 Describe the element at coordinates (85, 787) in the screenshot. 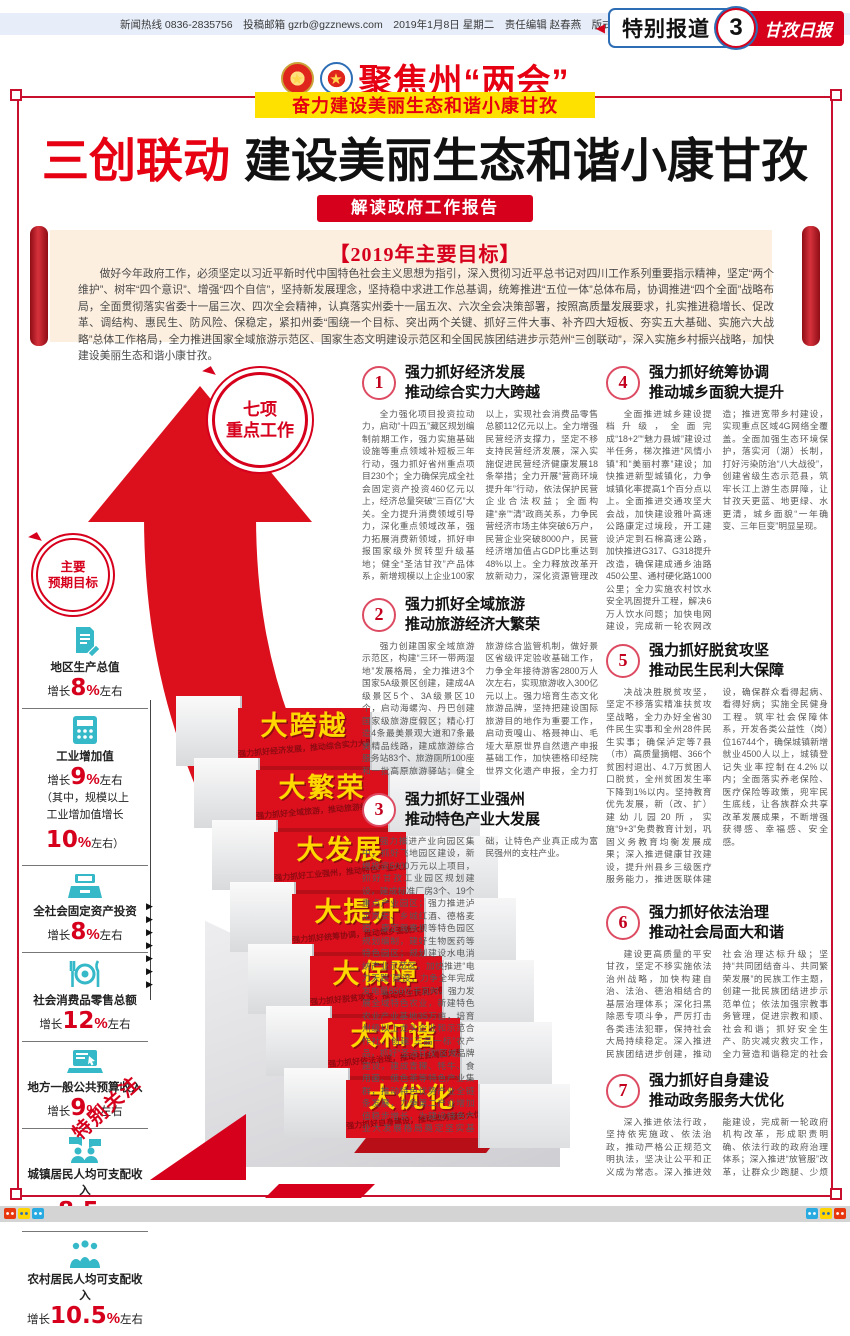

I see `indicator-industry: 工业增加值 增长9%左右 （其中，规模以上 工业增加值增长 10%左右）` at that location.